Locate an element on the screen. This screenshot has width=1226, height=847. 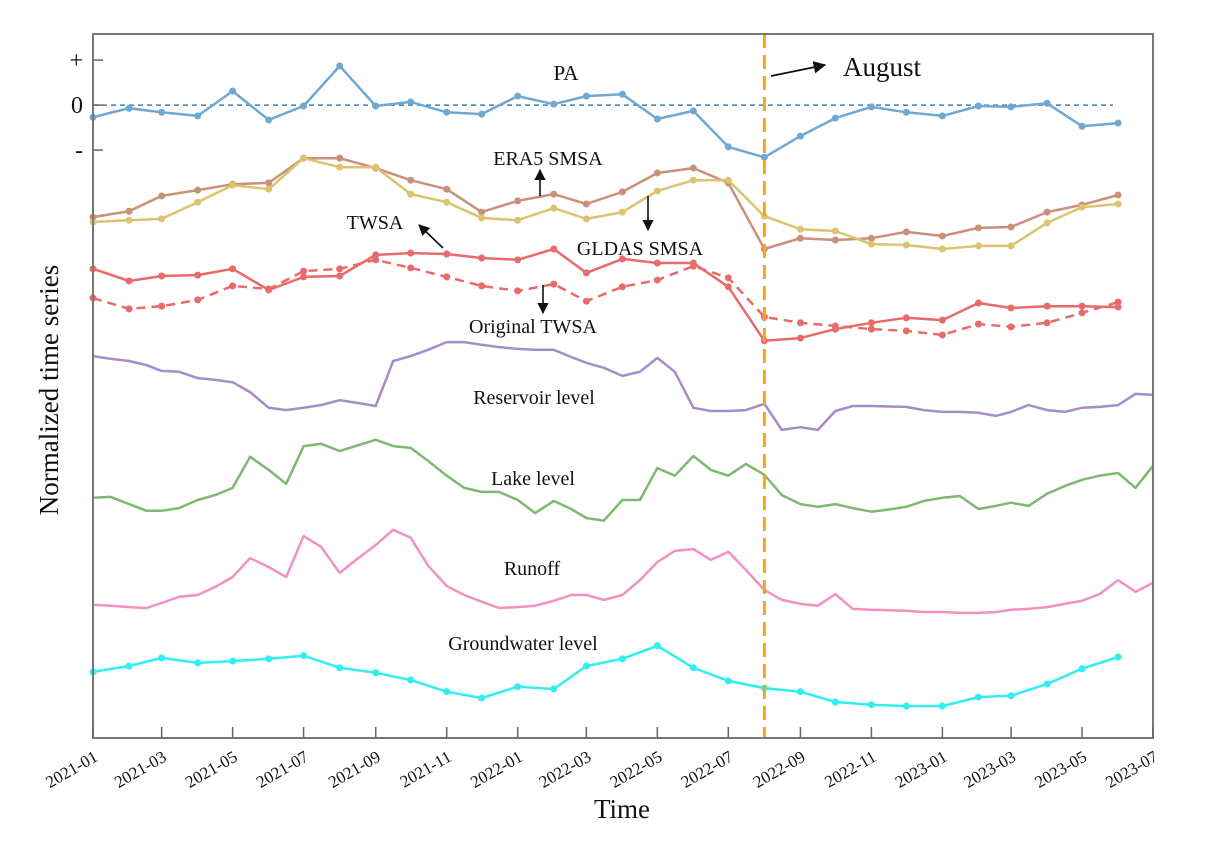
x-tick-label: 2021-09 is located at coordinates (354, 769).